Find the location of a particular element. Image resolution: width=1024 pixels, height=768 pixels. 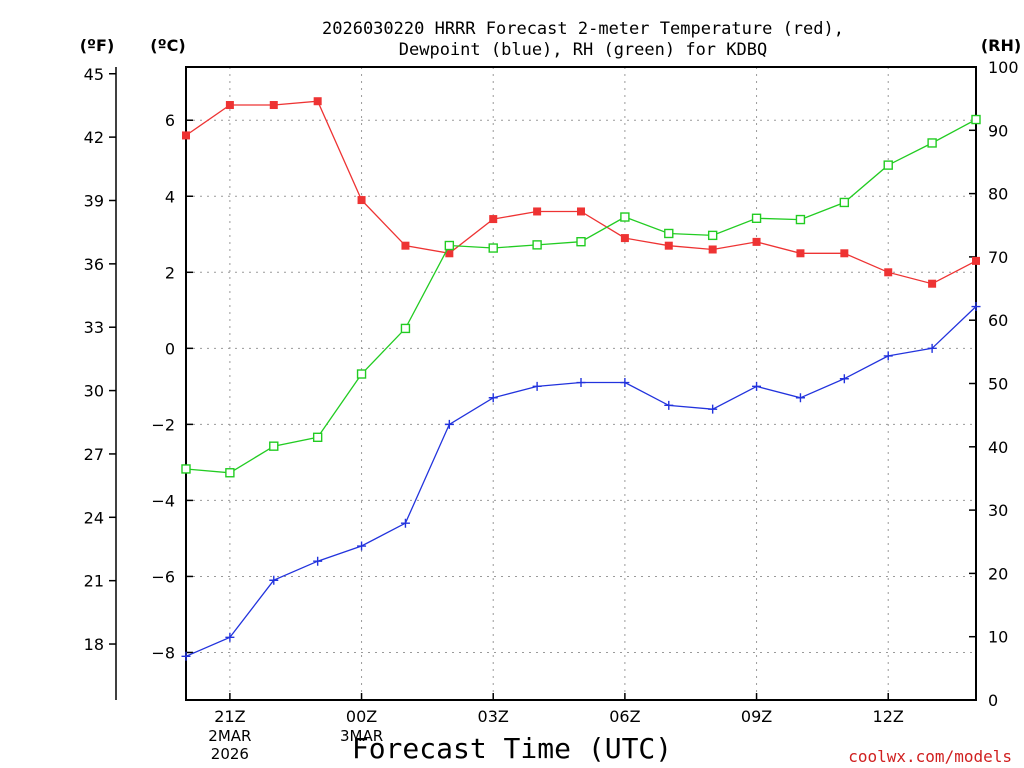

fahrenheit-tick-label: 27 is located at coordinates (94, 454).